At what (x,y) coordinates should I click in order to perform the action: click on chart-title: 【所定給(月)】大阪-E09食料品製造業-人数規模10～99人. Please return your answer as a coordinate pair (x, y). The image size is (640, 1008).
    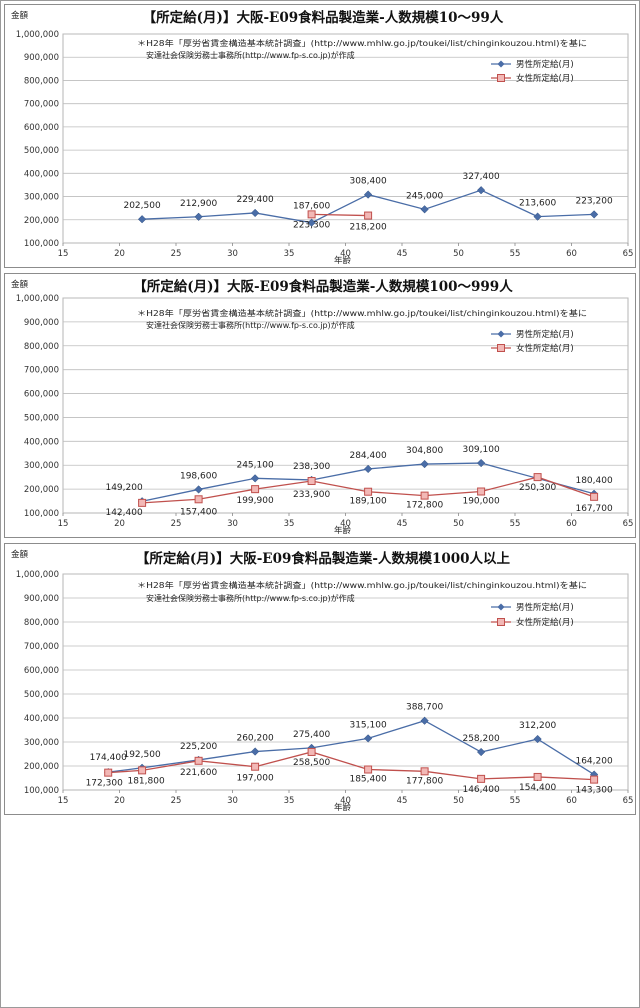
    Looking at the image, I should click on (323, 17).